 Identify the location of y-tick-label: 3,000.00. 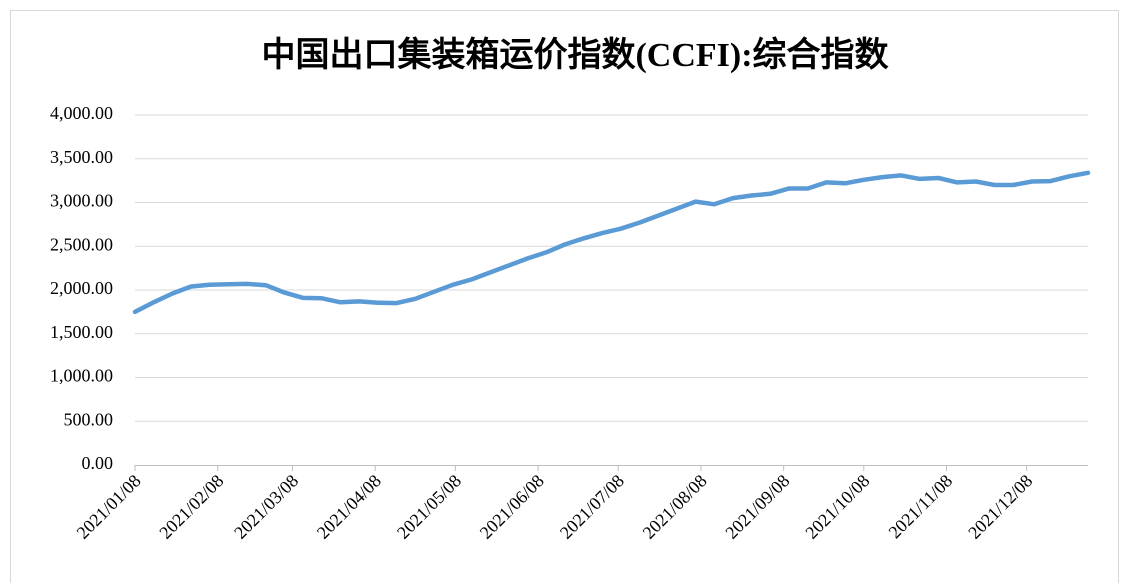
(81, 201).